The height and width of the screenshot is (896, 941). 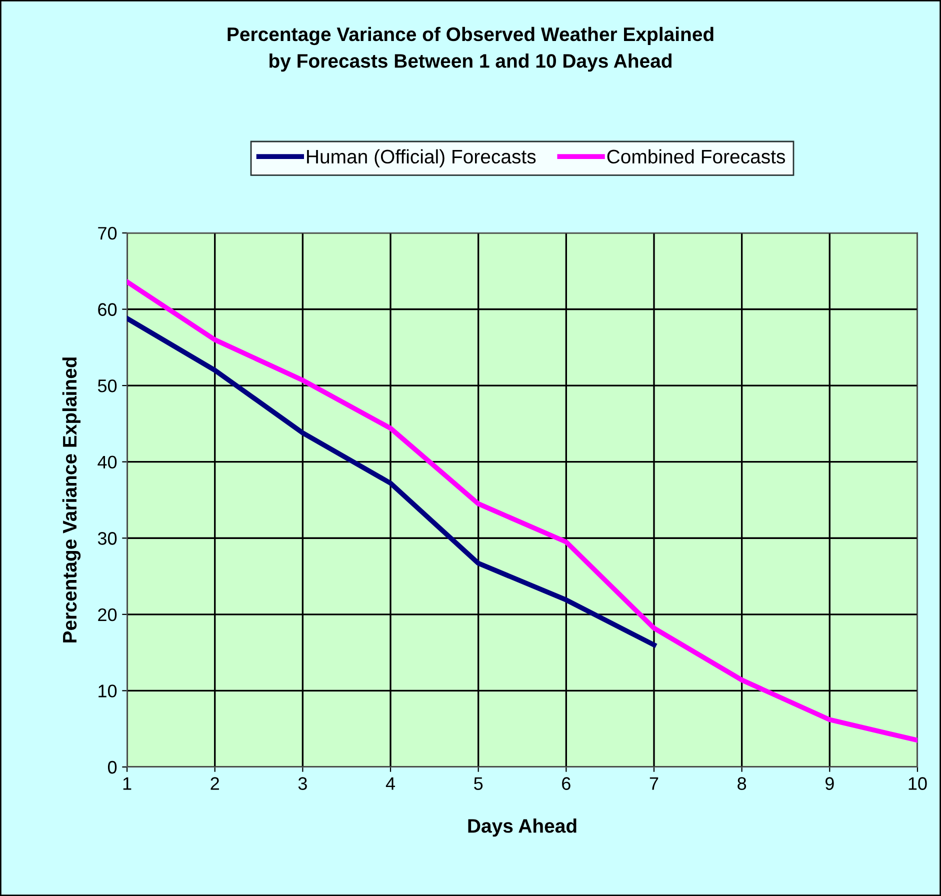 I want to click on y-tick-label: 10, so click(x=107, y=691).